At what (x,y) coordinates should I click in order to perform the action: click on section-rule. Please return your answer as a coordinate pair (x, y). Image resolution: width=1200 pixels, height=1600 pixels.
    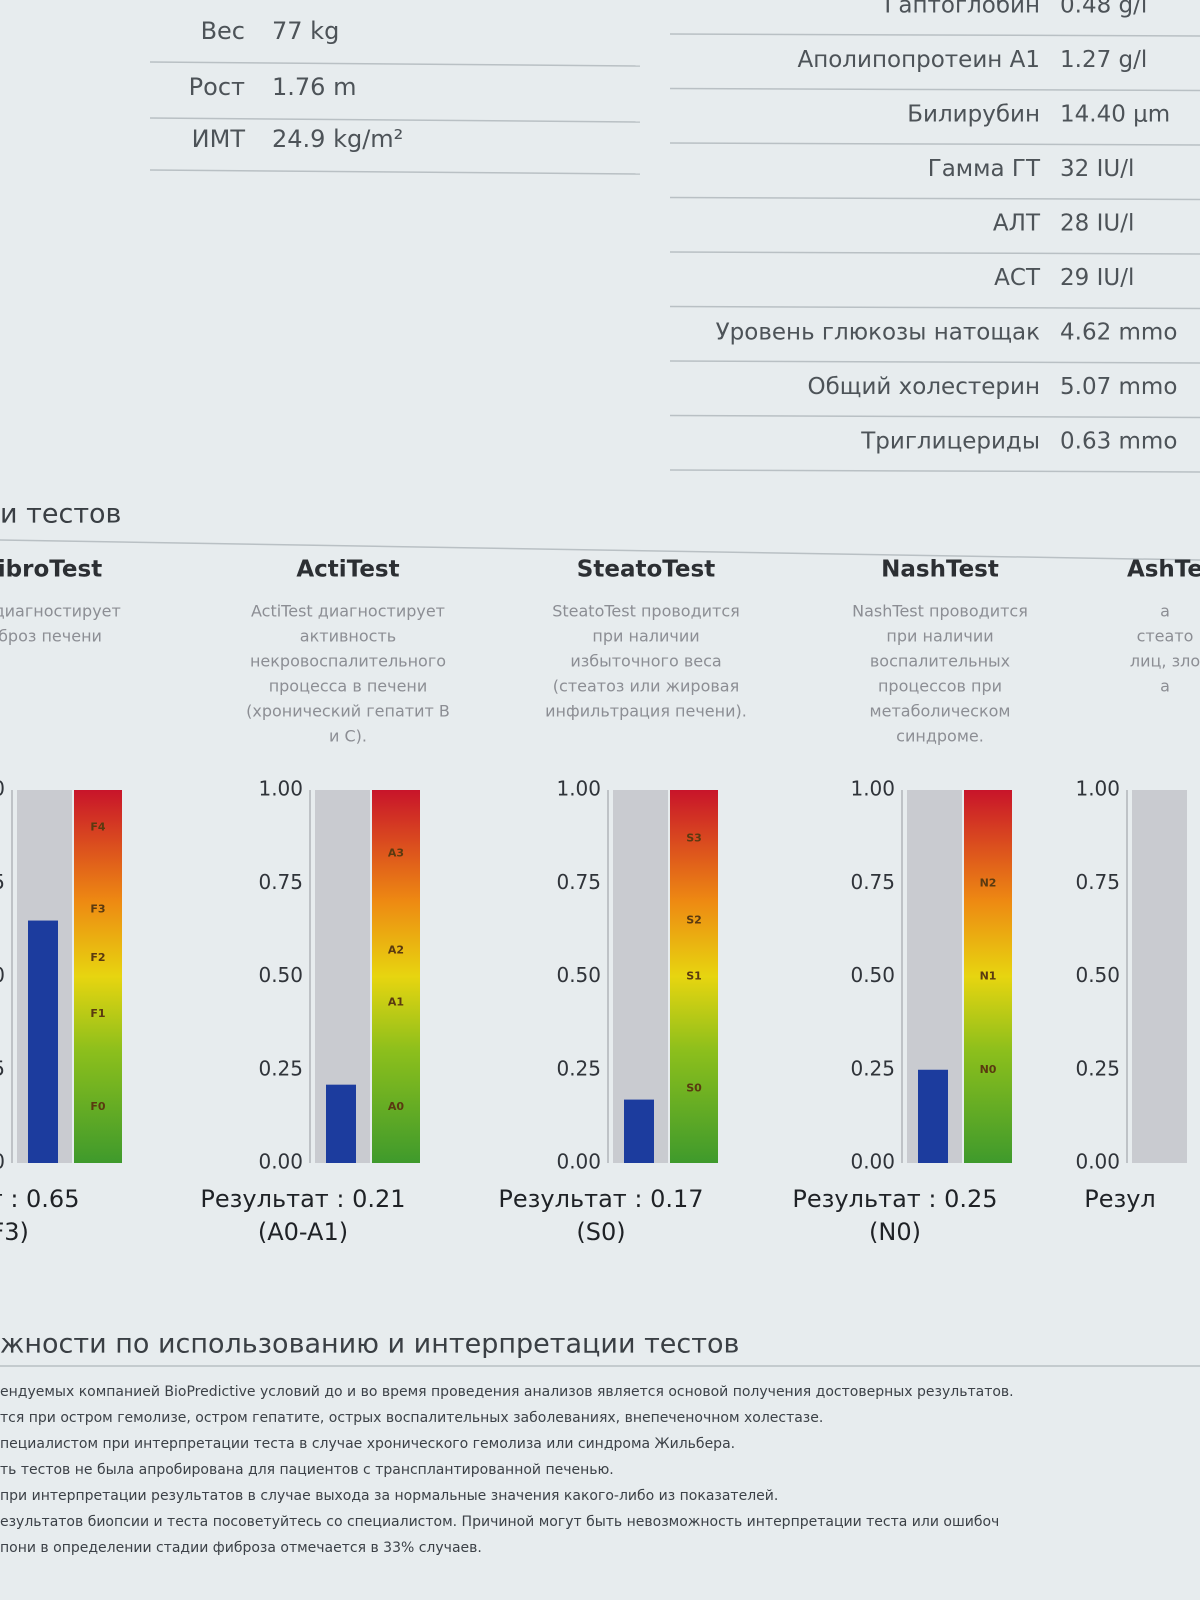
    Looking at the image, I should click on (600, 550).